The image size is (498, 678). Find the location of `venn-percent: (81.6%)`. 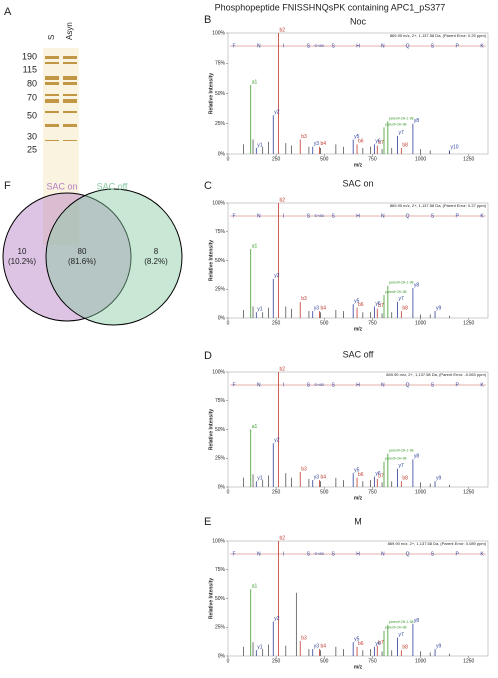

venn-percent: (81.6%) is located at coordinates (82, 261).